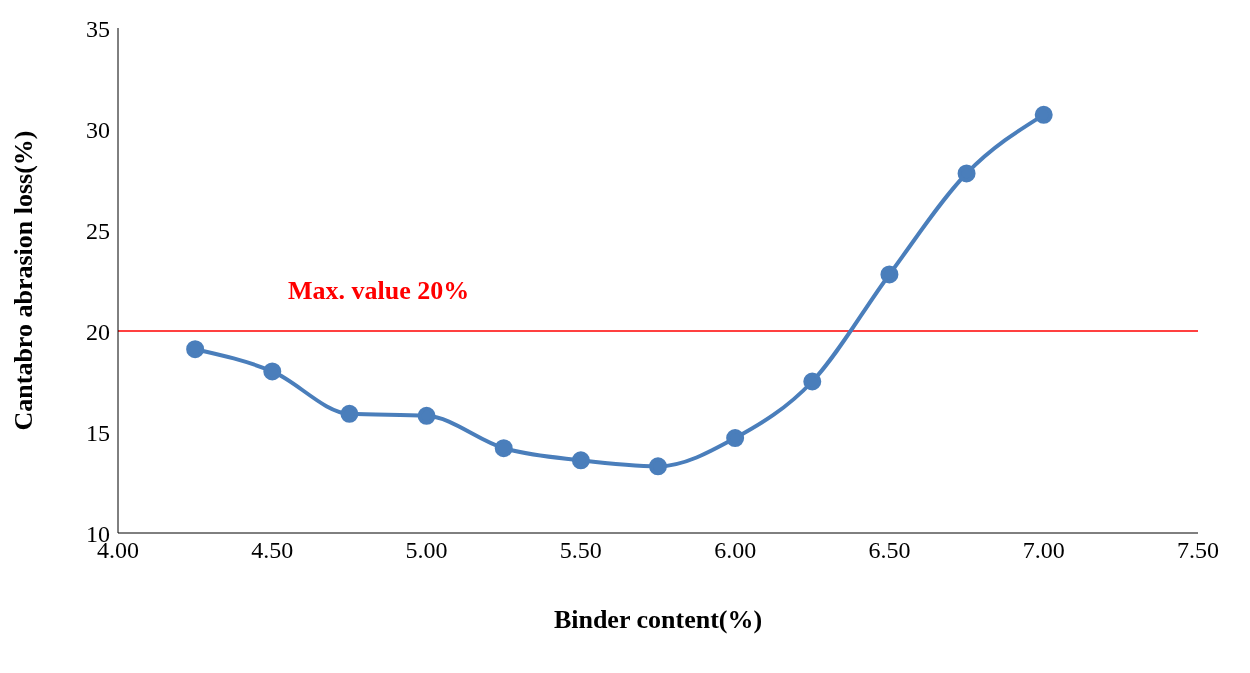 This screenshot has width=1250, height=673. I want to click on y-tick-label: 25, so click(98, 230).